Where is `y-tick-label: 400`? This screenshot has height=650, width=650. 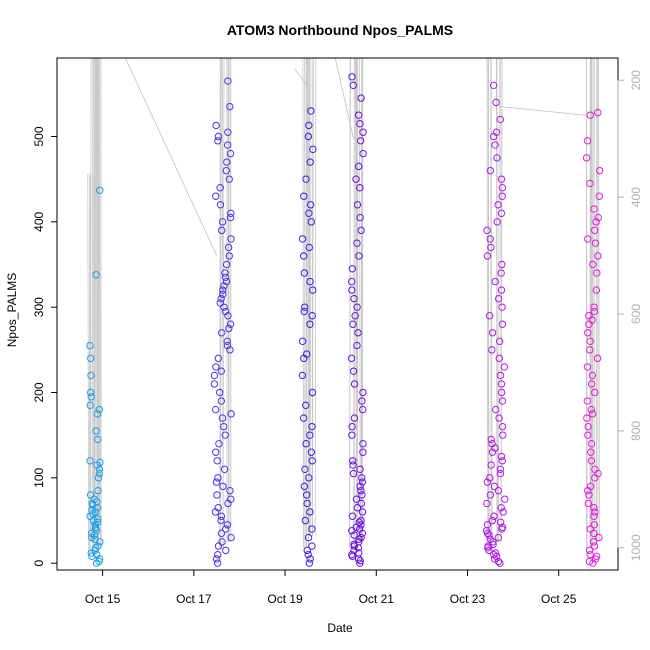
y-tick-label: 400 is located at coordinates (39, 222).